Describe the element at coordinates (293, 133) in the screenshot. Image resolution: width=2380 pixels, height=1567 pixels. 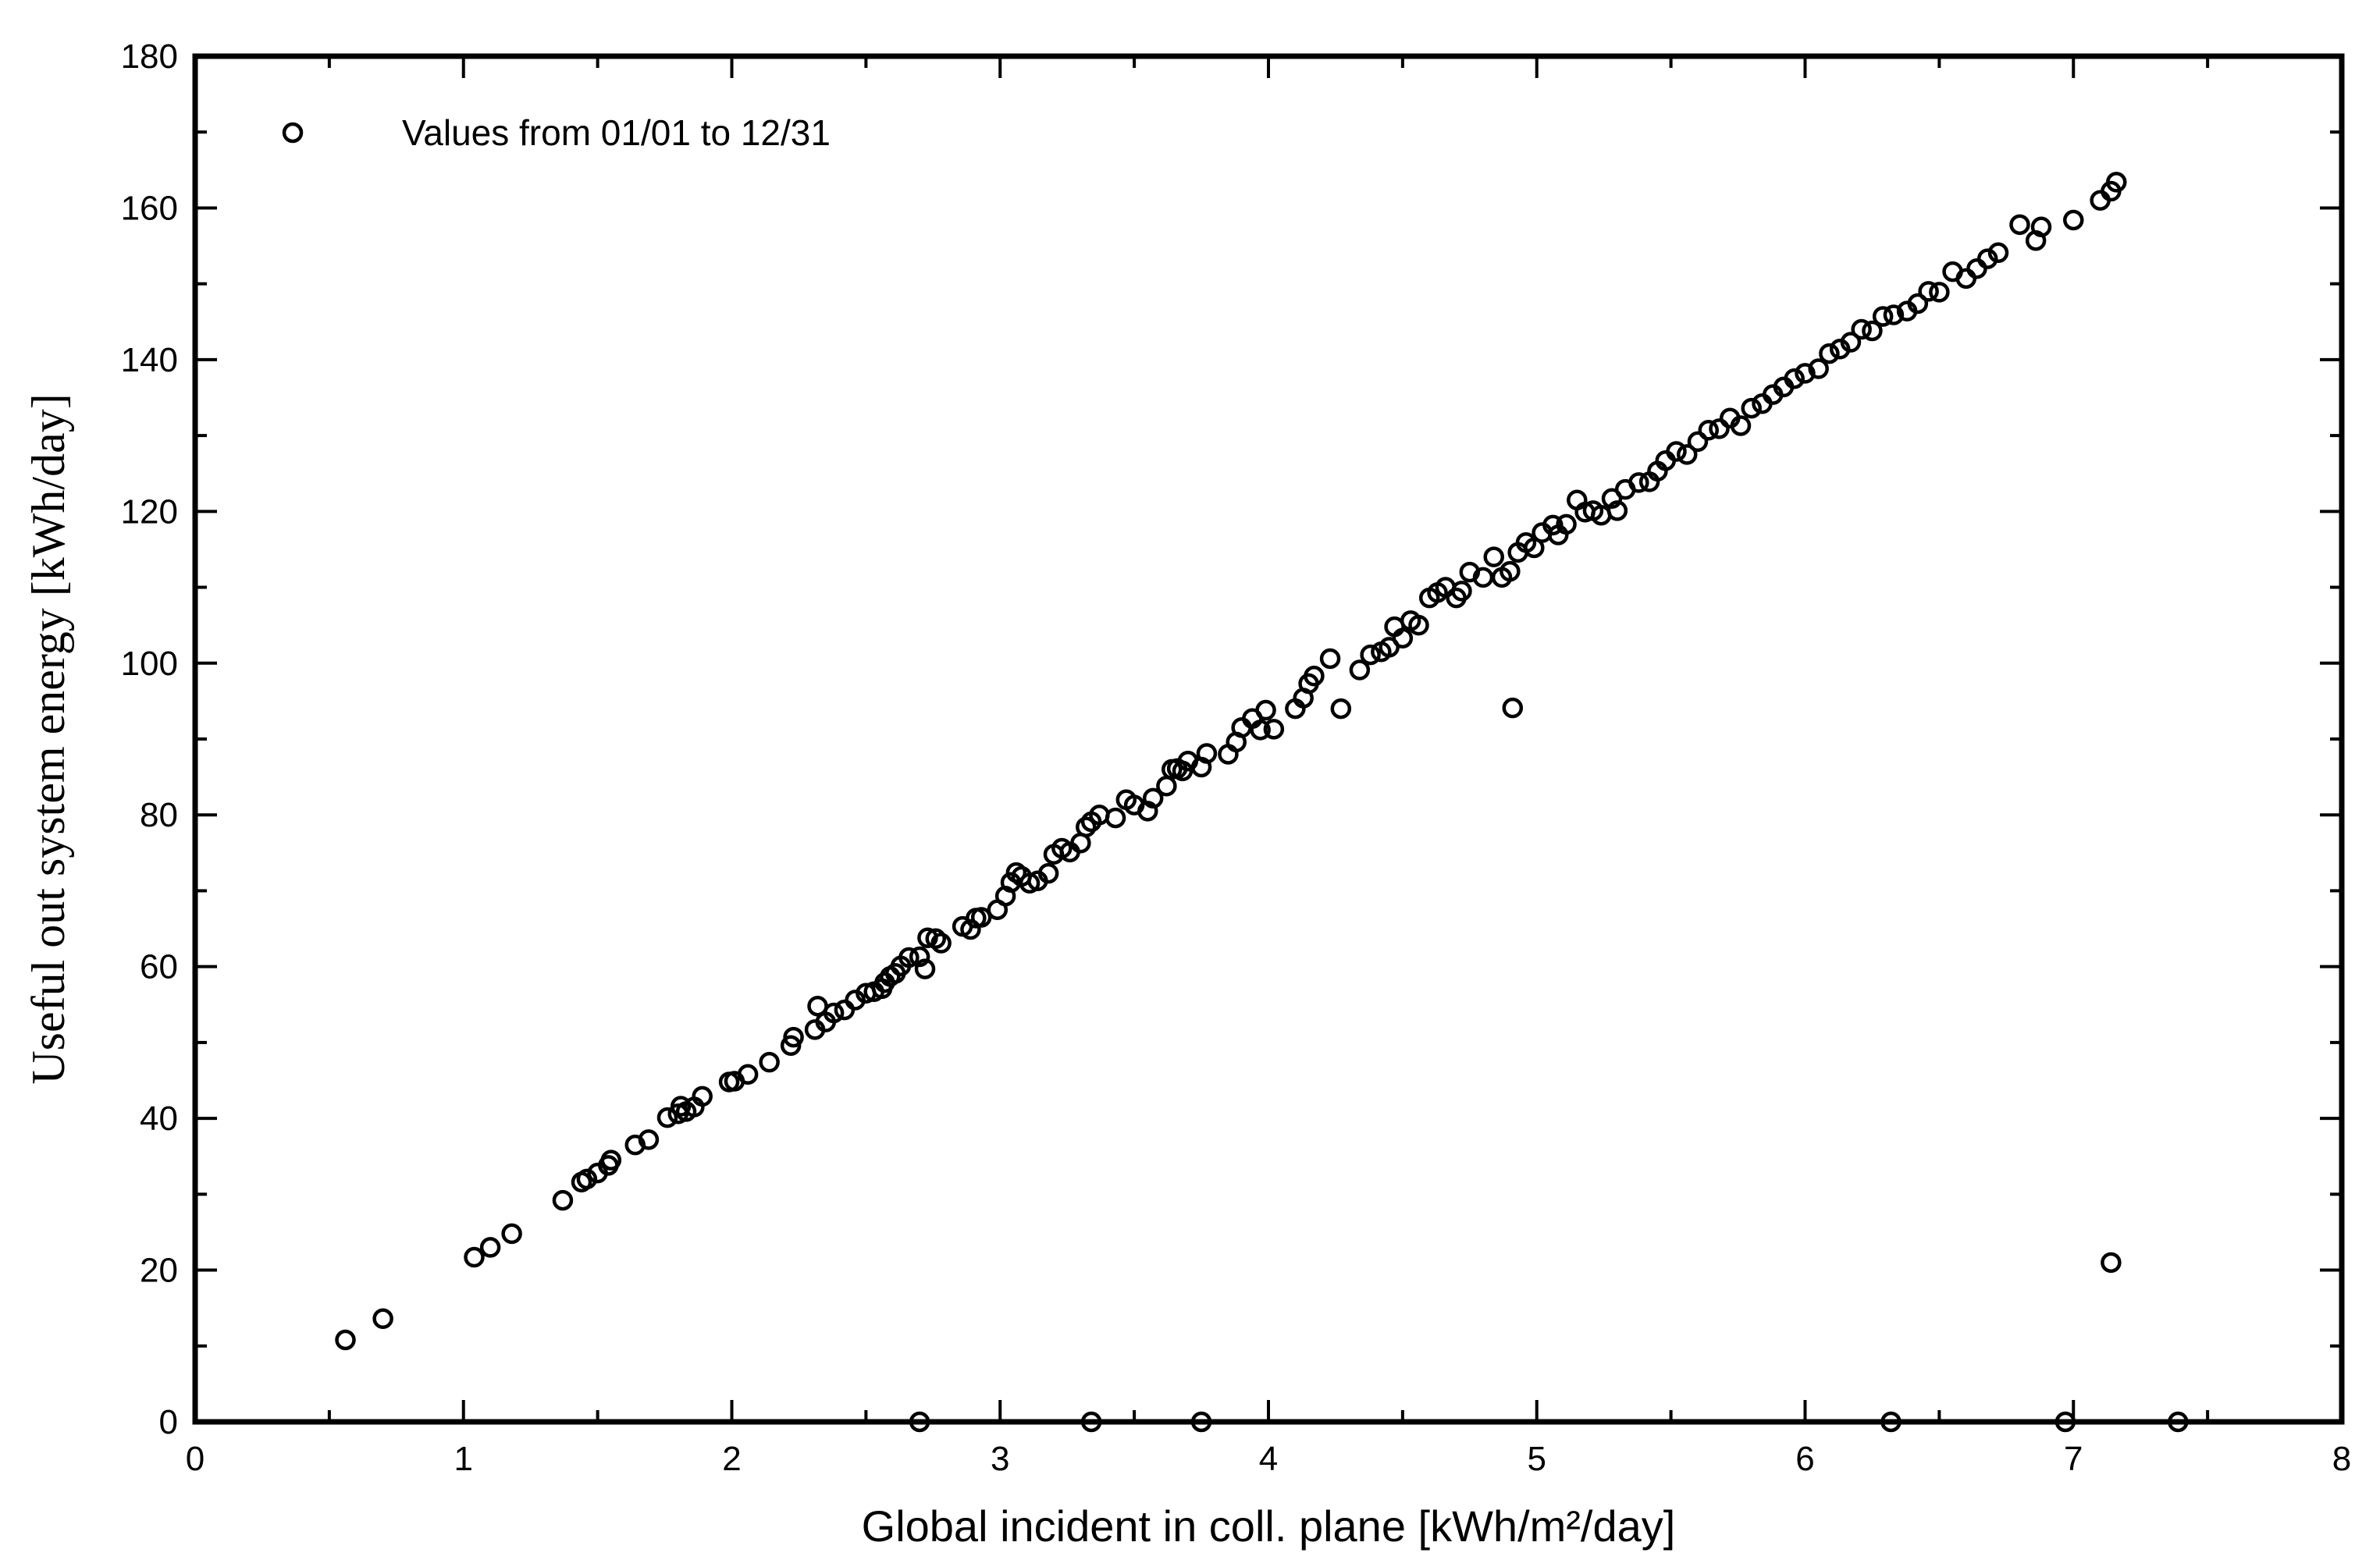
I see `legend-marker` at that location.